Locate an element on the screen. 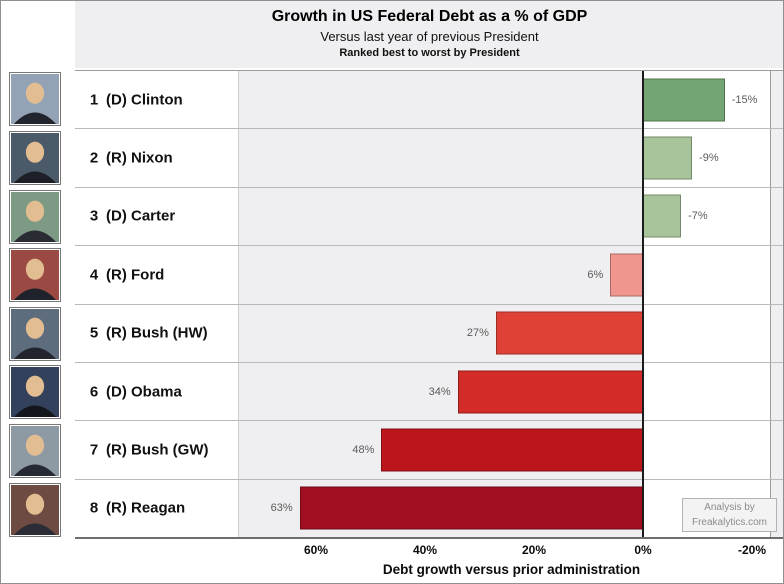 The width and height of the screenshot is (784, 584). president-name: (D) Clinton is located at coordinates (144, 100).